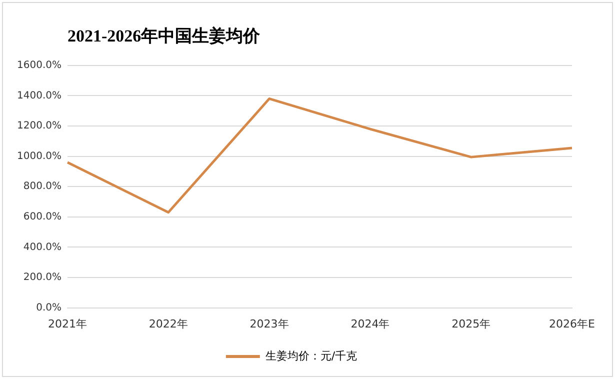  What do you see at coordinates (42, 216) in the screenshot?
I see `y-tick-label: 600.0%` at bounding box center [42, 216].